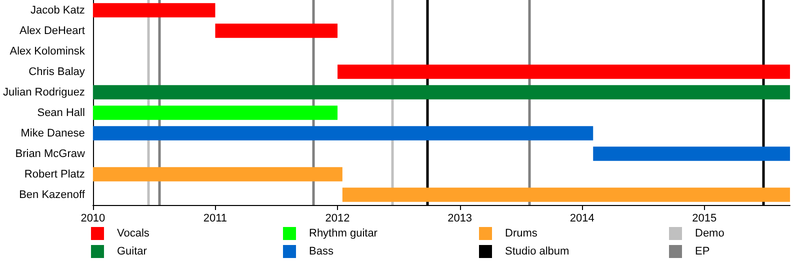 The image size is (800, 265). I want to click on x-tick-label: 2014, so click(582, 218).